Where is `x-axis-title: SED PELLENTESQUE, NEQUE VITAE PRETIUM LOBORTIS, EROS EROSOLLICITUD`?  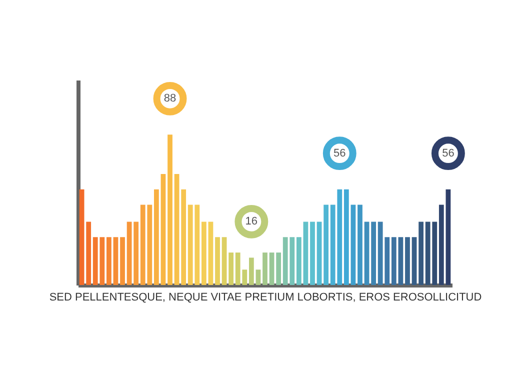 x-axis-title: SED PELLENTESQUE, NEQUE VITAE PRETIUM LOBORTIS, EROS EROSOLLICITUD is located at coordinates (265, 298).